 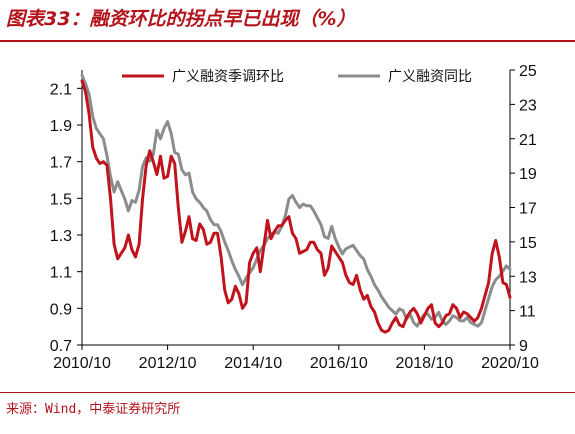 I want to click on x-tick-label: 2018/10, so click(x=424, y=363).